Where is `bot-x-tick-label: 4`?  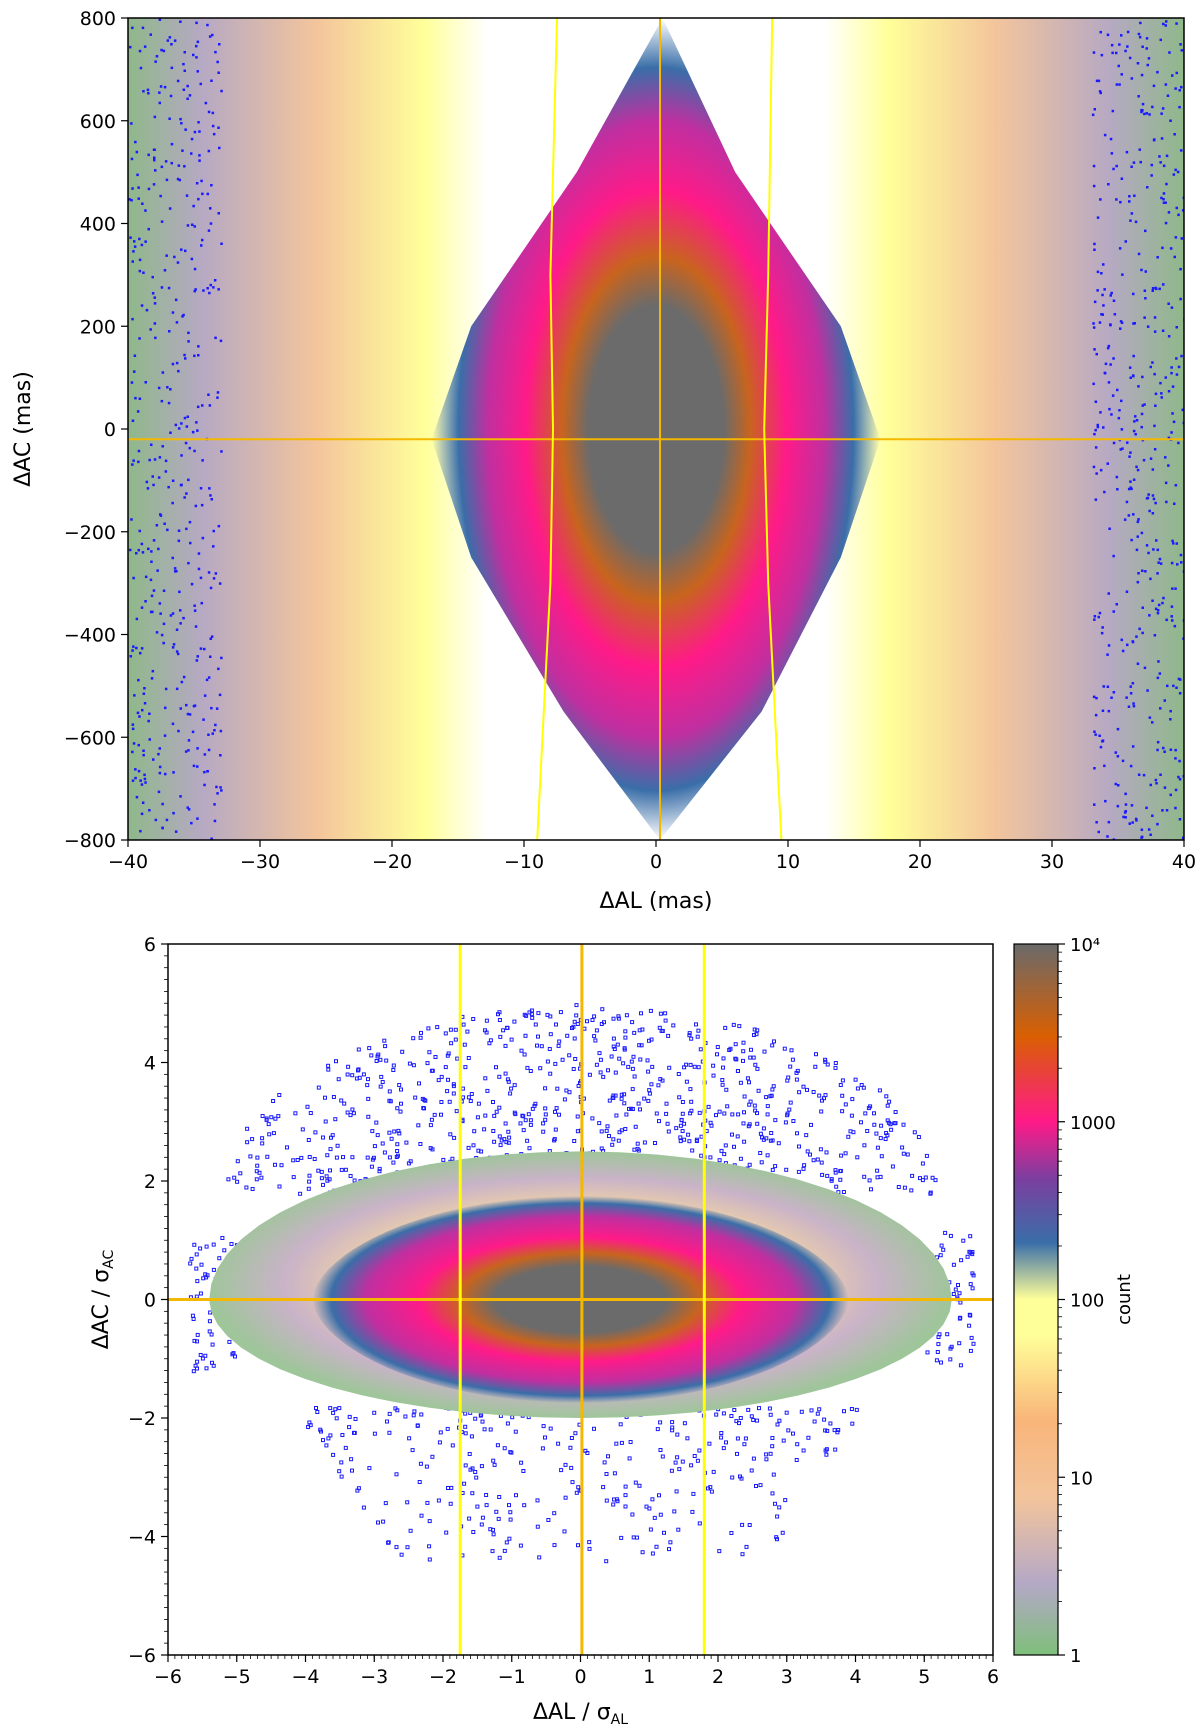
bot-x-tick-label: 4 is located at coordinates (855, 1677).